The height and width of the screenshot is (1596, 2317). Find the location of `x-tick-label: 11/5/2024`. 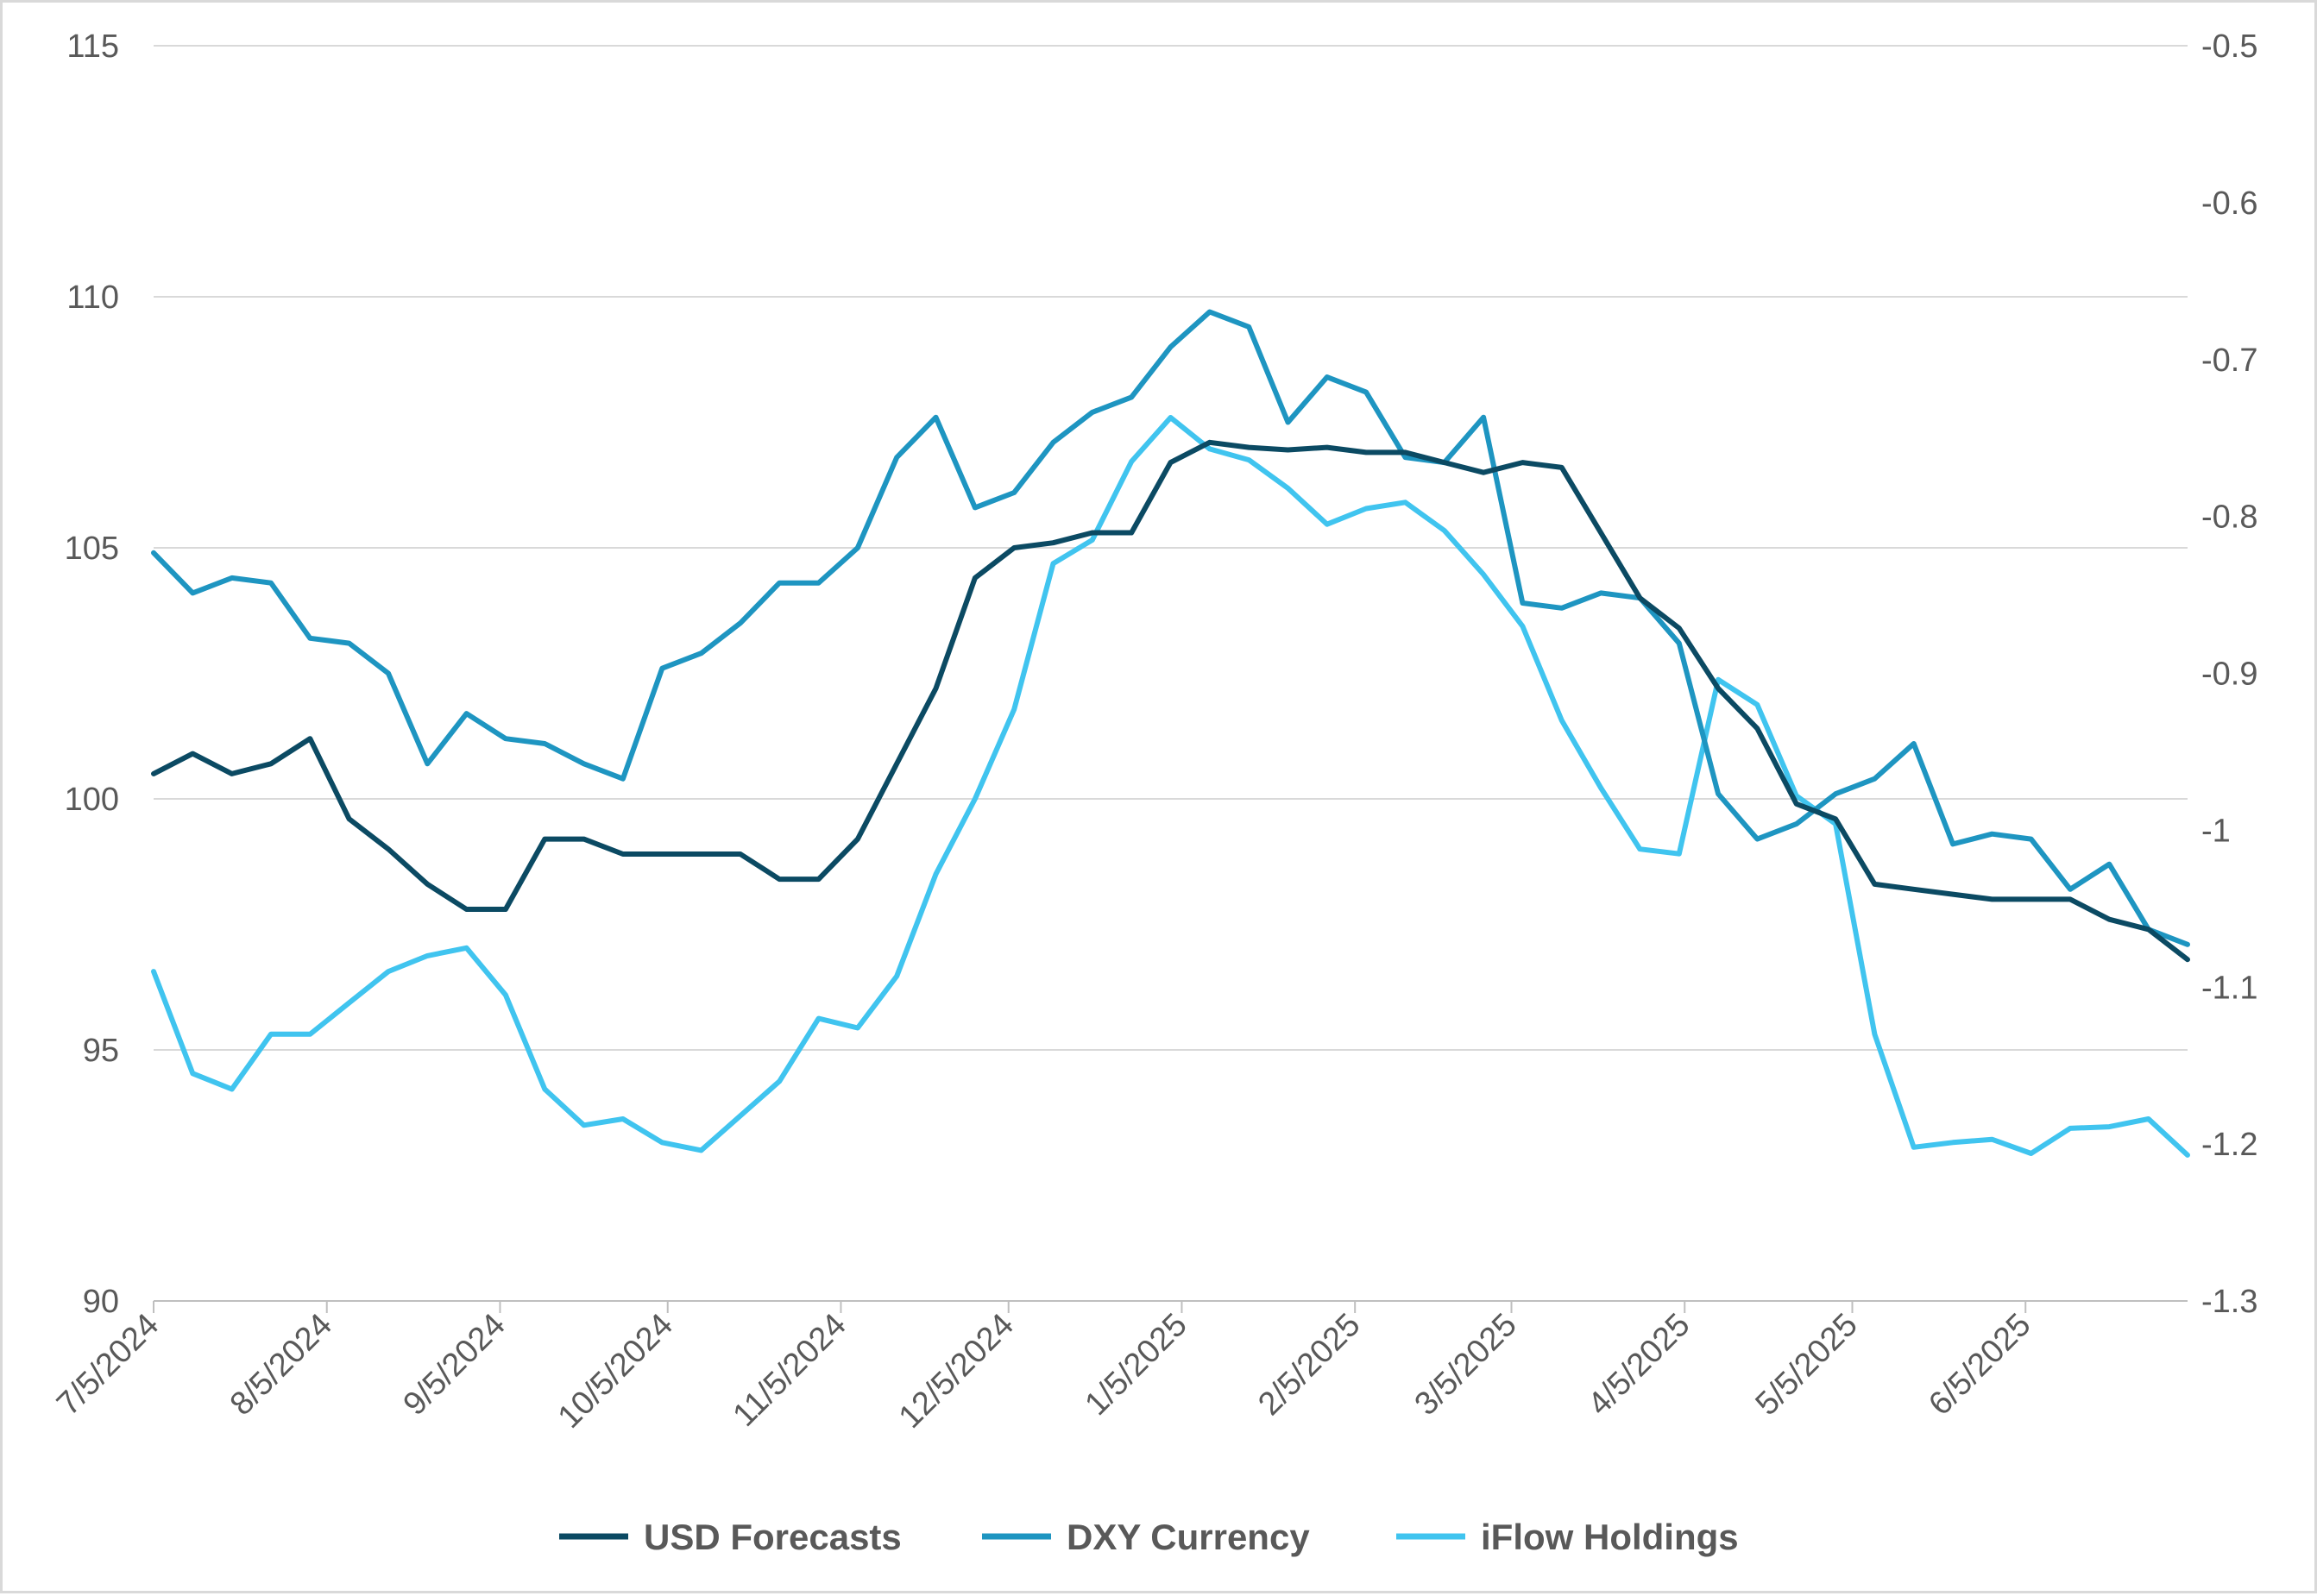

x-tick-label: 11/5/2024 is located at coordinates (790, 1370).